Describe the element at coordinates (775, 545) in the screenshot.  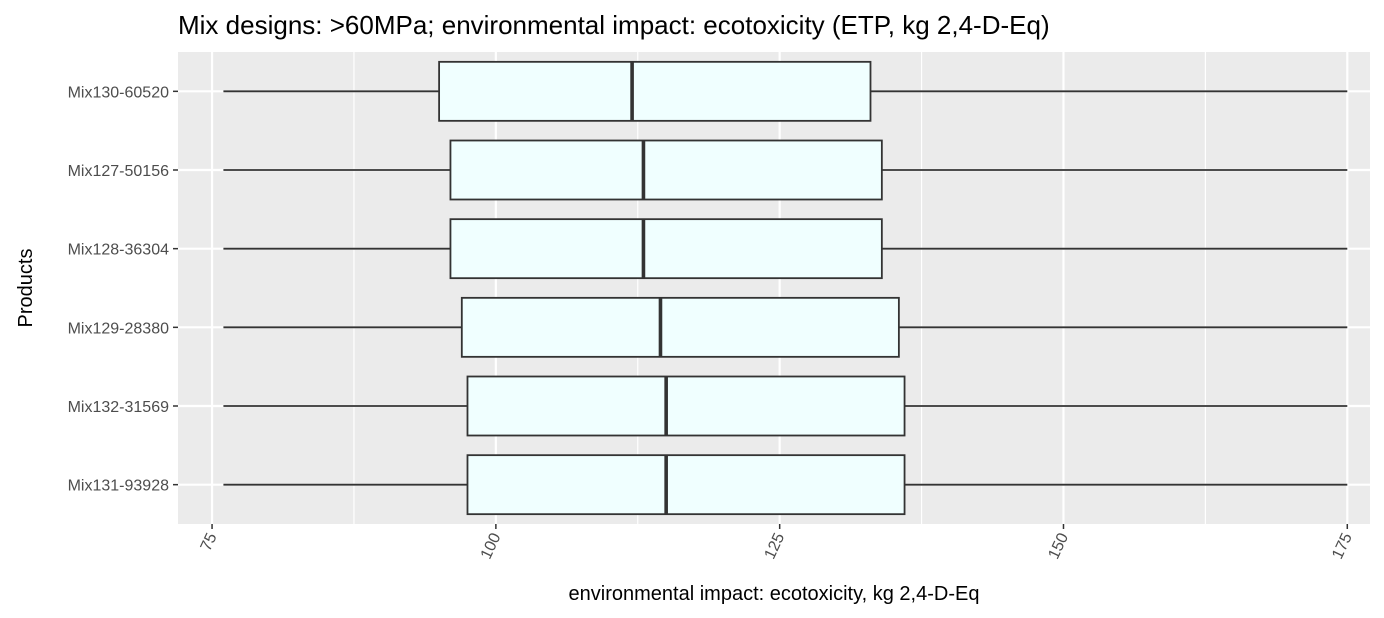
I see `x-tick-label: 125` at that location.